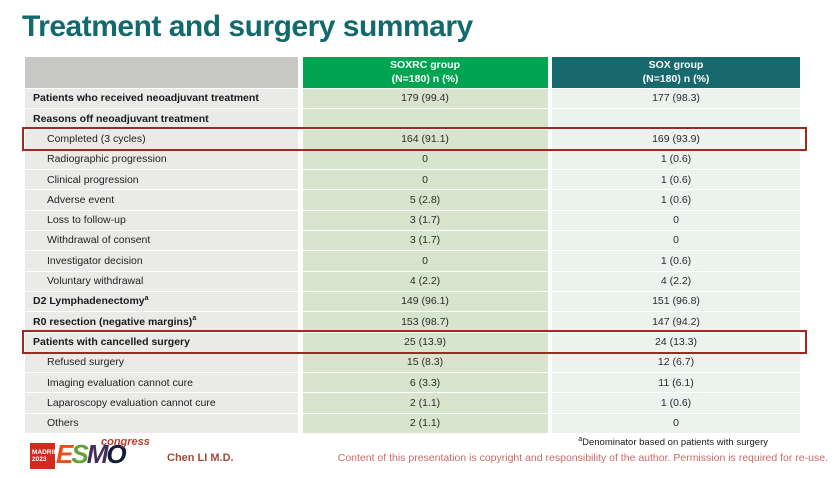 This screenshot has width=832, height=478. I want to click on sox-value: 147 (94.2), so click(676, 322).